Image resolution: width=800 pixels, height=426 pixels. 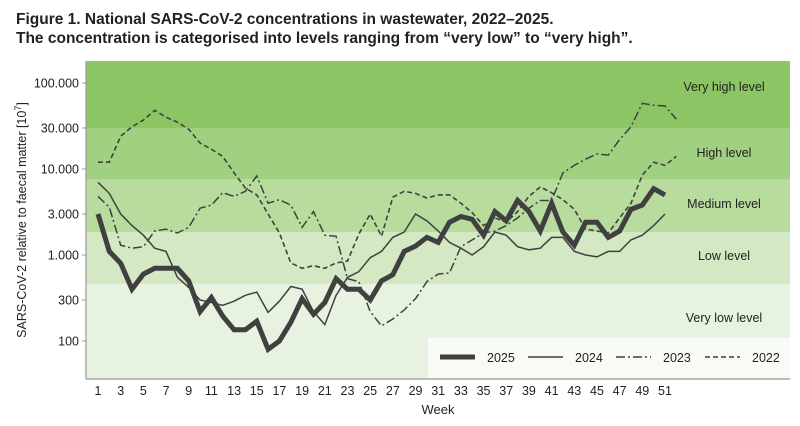 I want to click on x-tick-label: 47, so click(x=620, y=391).